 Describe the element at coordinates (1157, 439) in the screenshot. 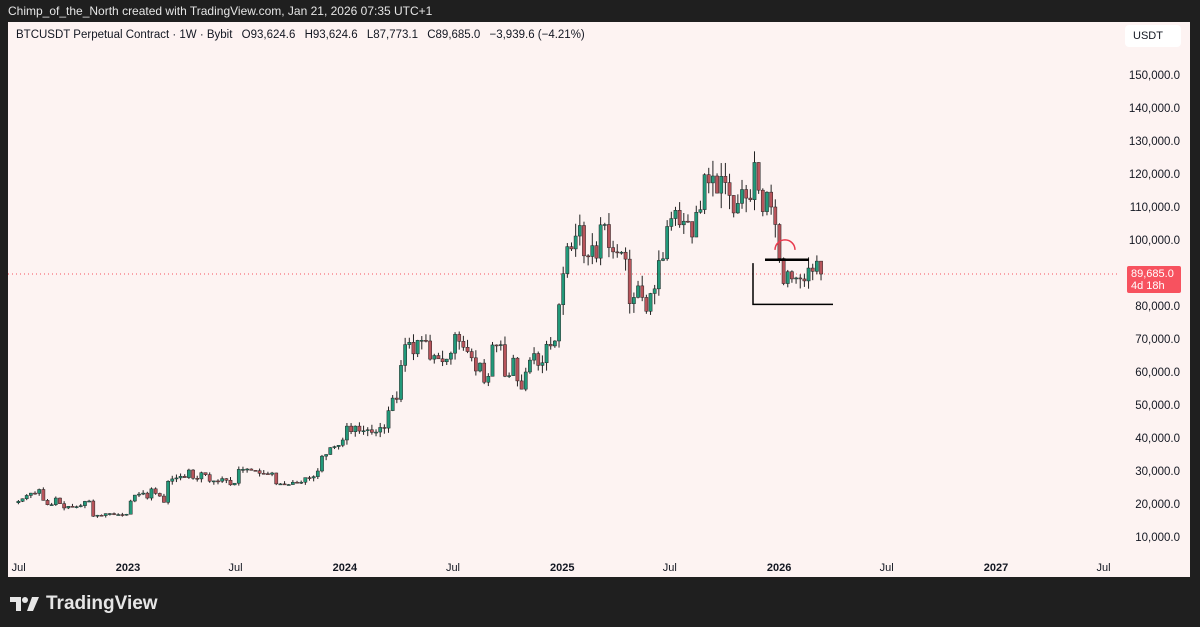

I see `y-tick-label: 40,000.0` at that location.